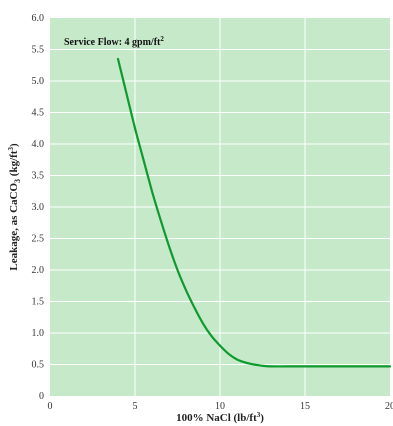 Image resolution: width=393 pixels, height=426 pixels. Describe the element at coordinates (14, 164) in the screenshot. I see `y-axis-label-part2: (kg/ft` at that location.